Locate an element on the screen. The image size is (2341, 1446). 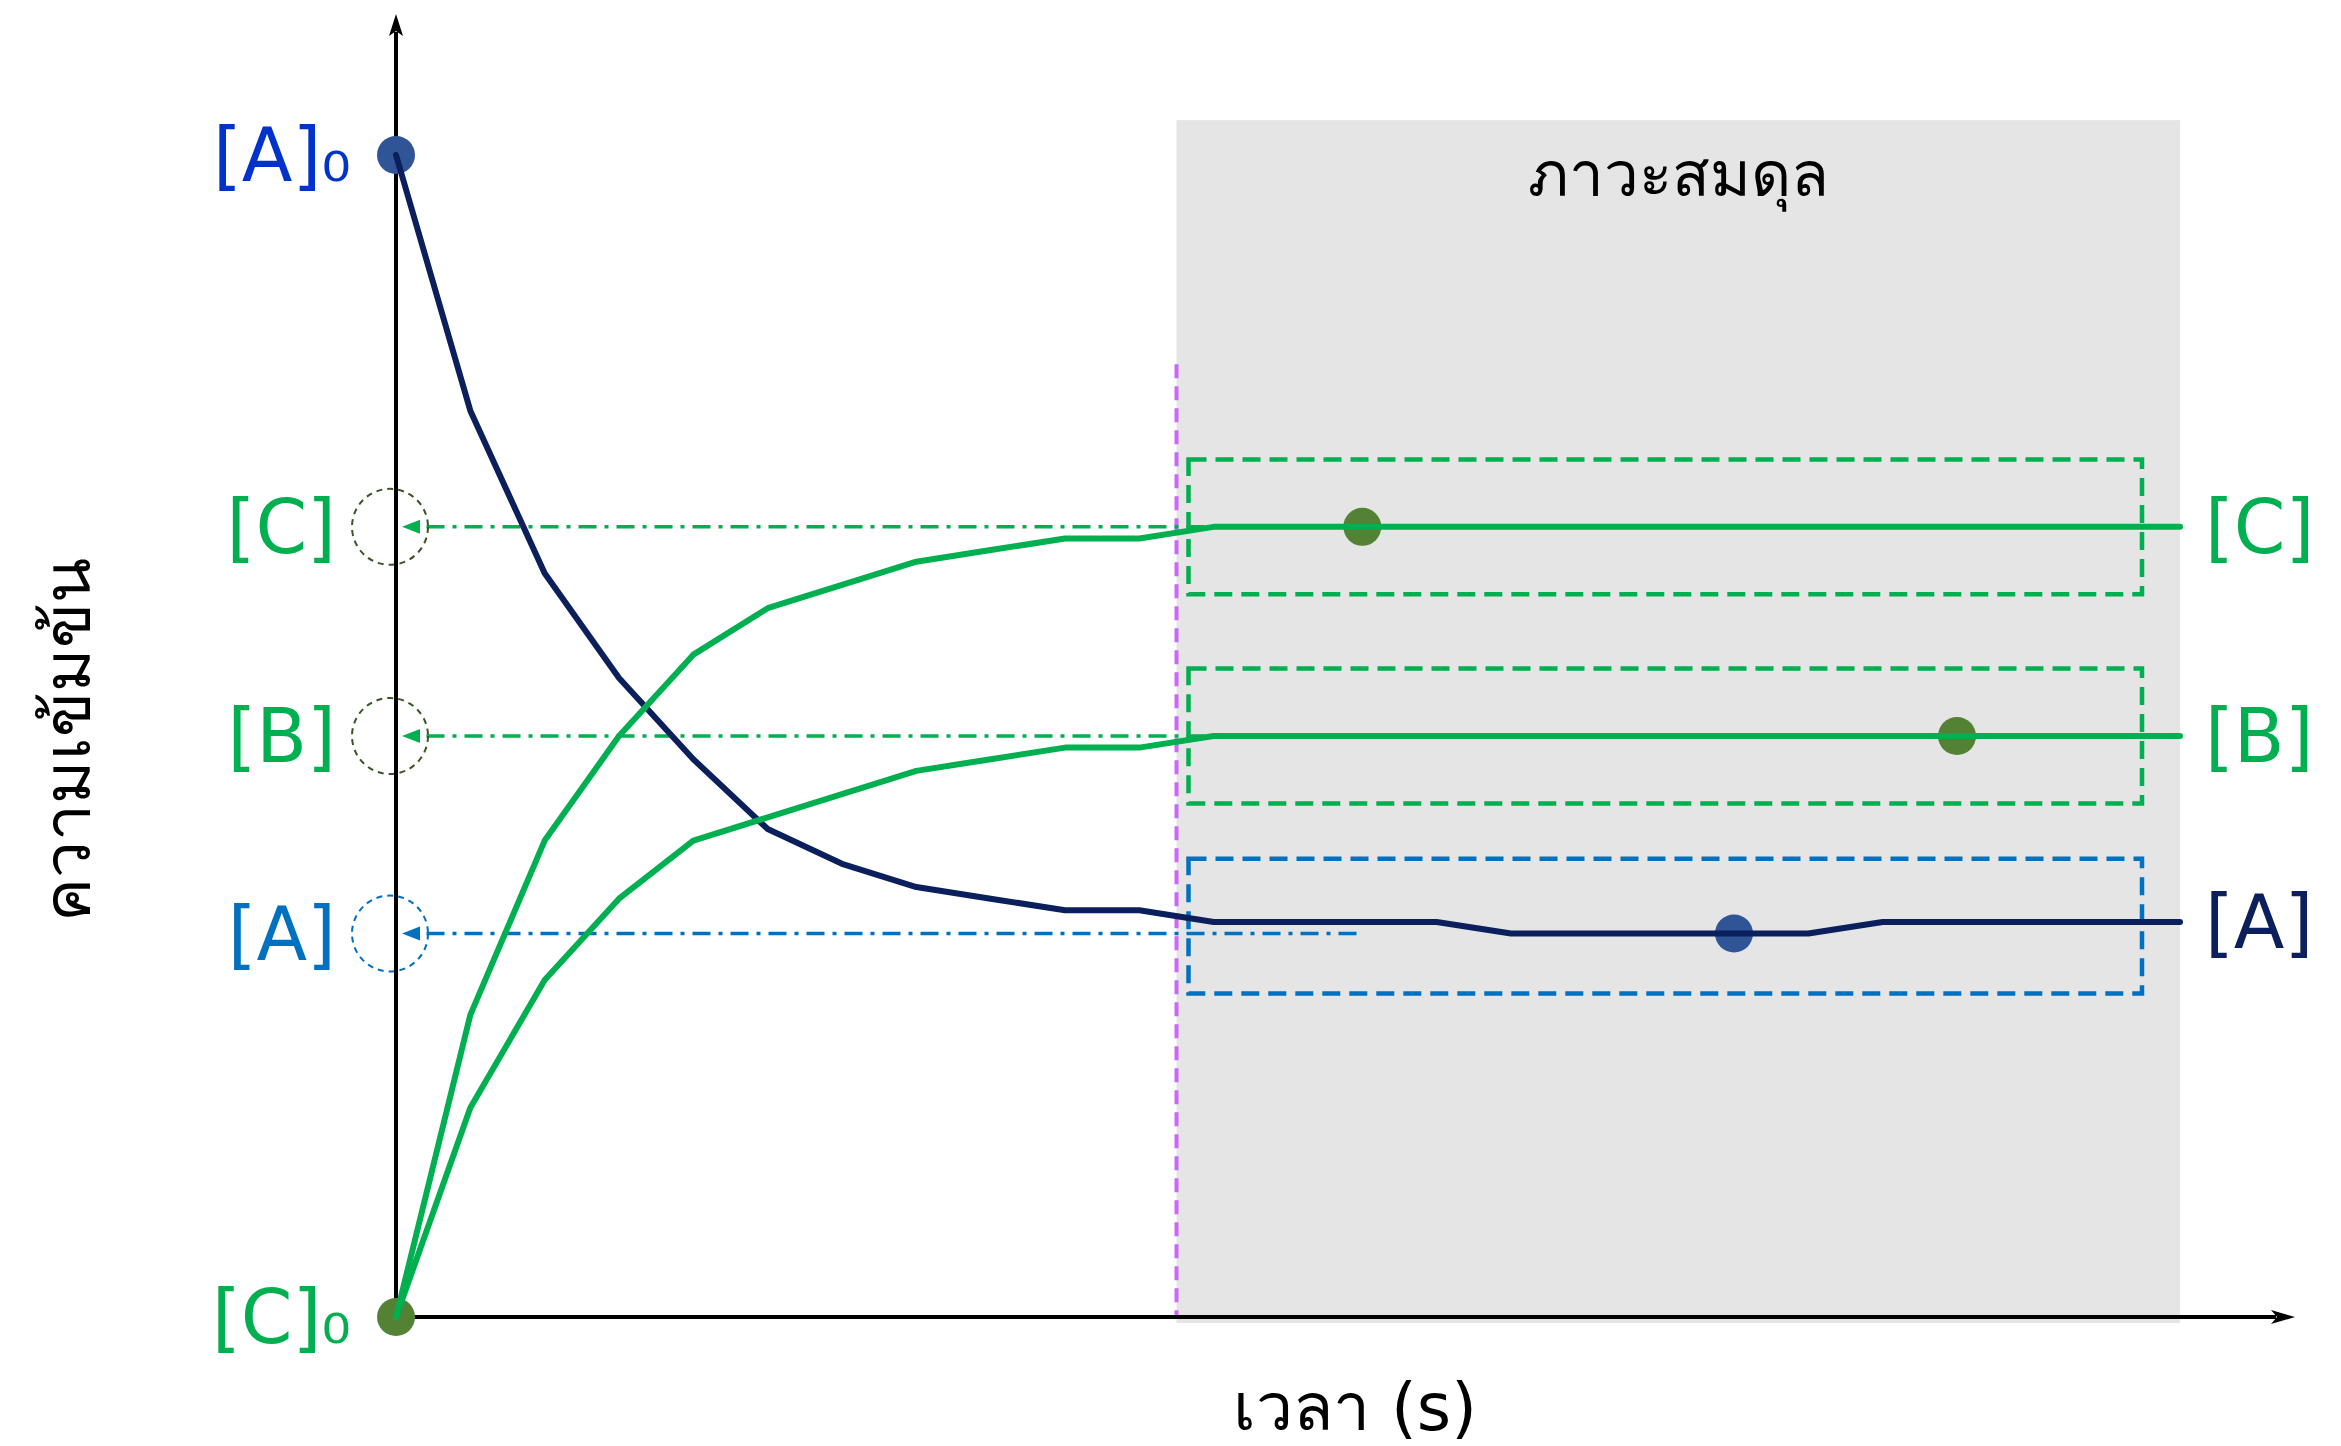
ref-line-label: [B] is located at coordinates (281, 736).